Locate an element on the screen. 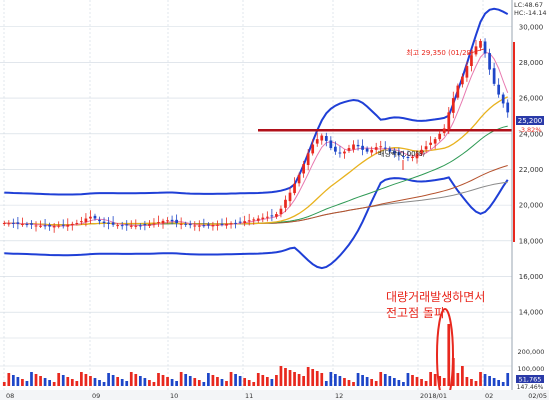 Image resolution: width=549 pixels, height=400 pixels. breakout-annotation-line1: 대량거래발생하면서 is located at coordinates (435, 297).